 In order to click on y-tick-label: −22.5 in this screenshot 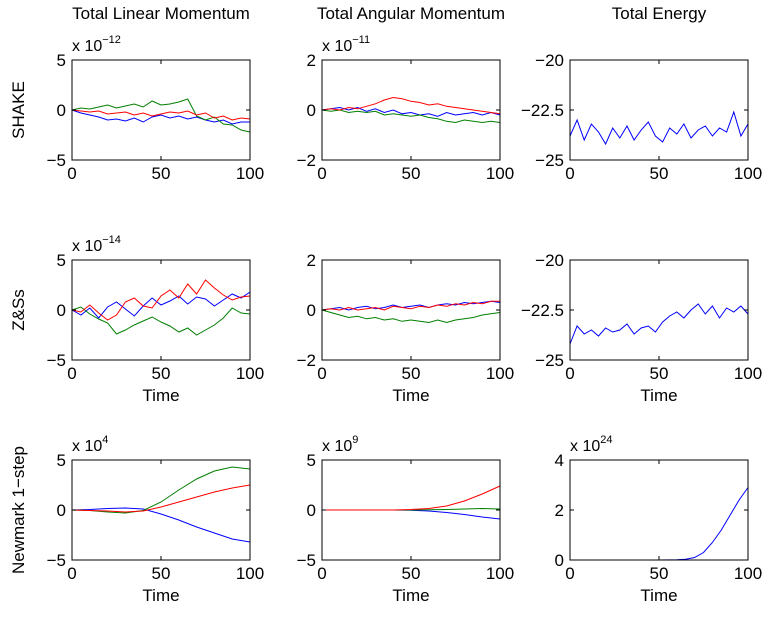, I will do `click(542, 310)`.